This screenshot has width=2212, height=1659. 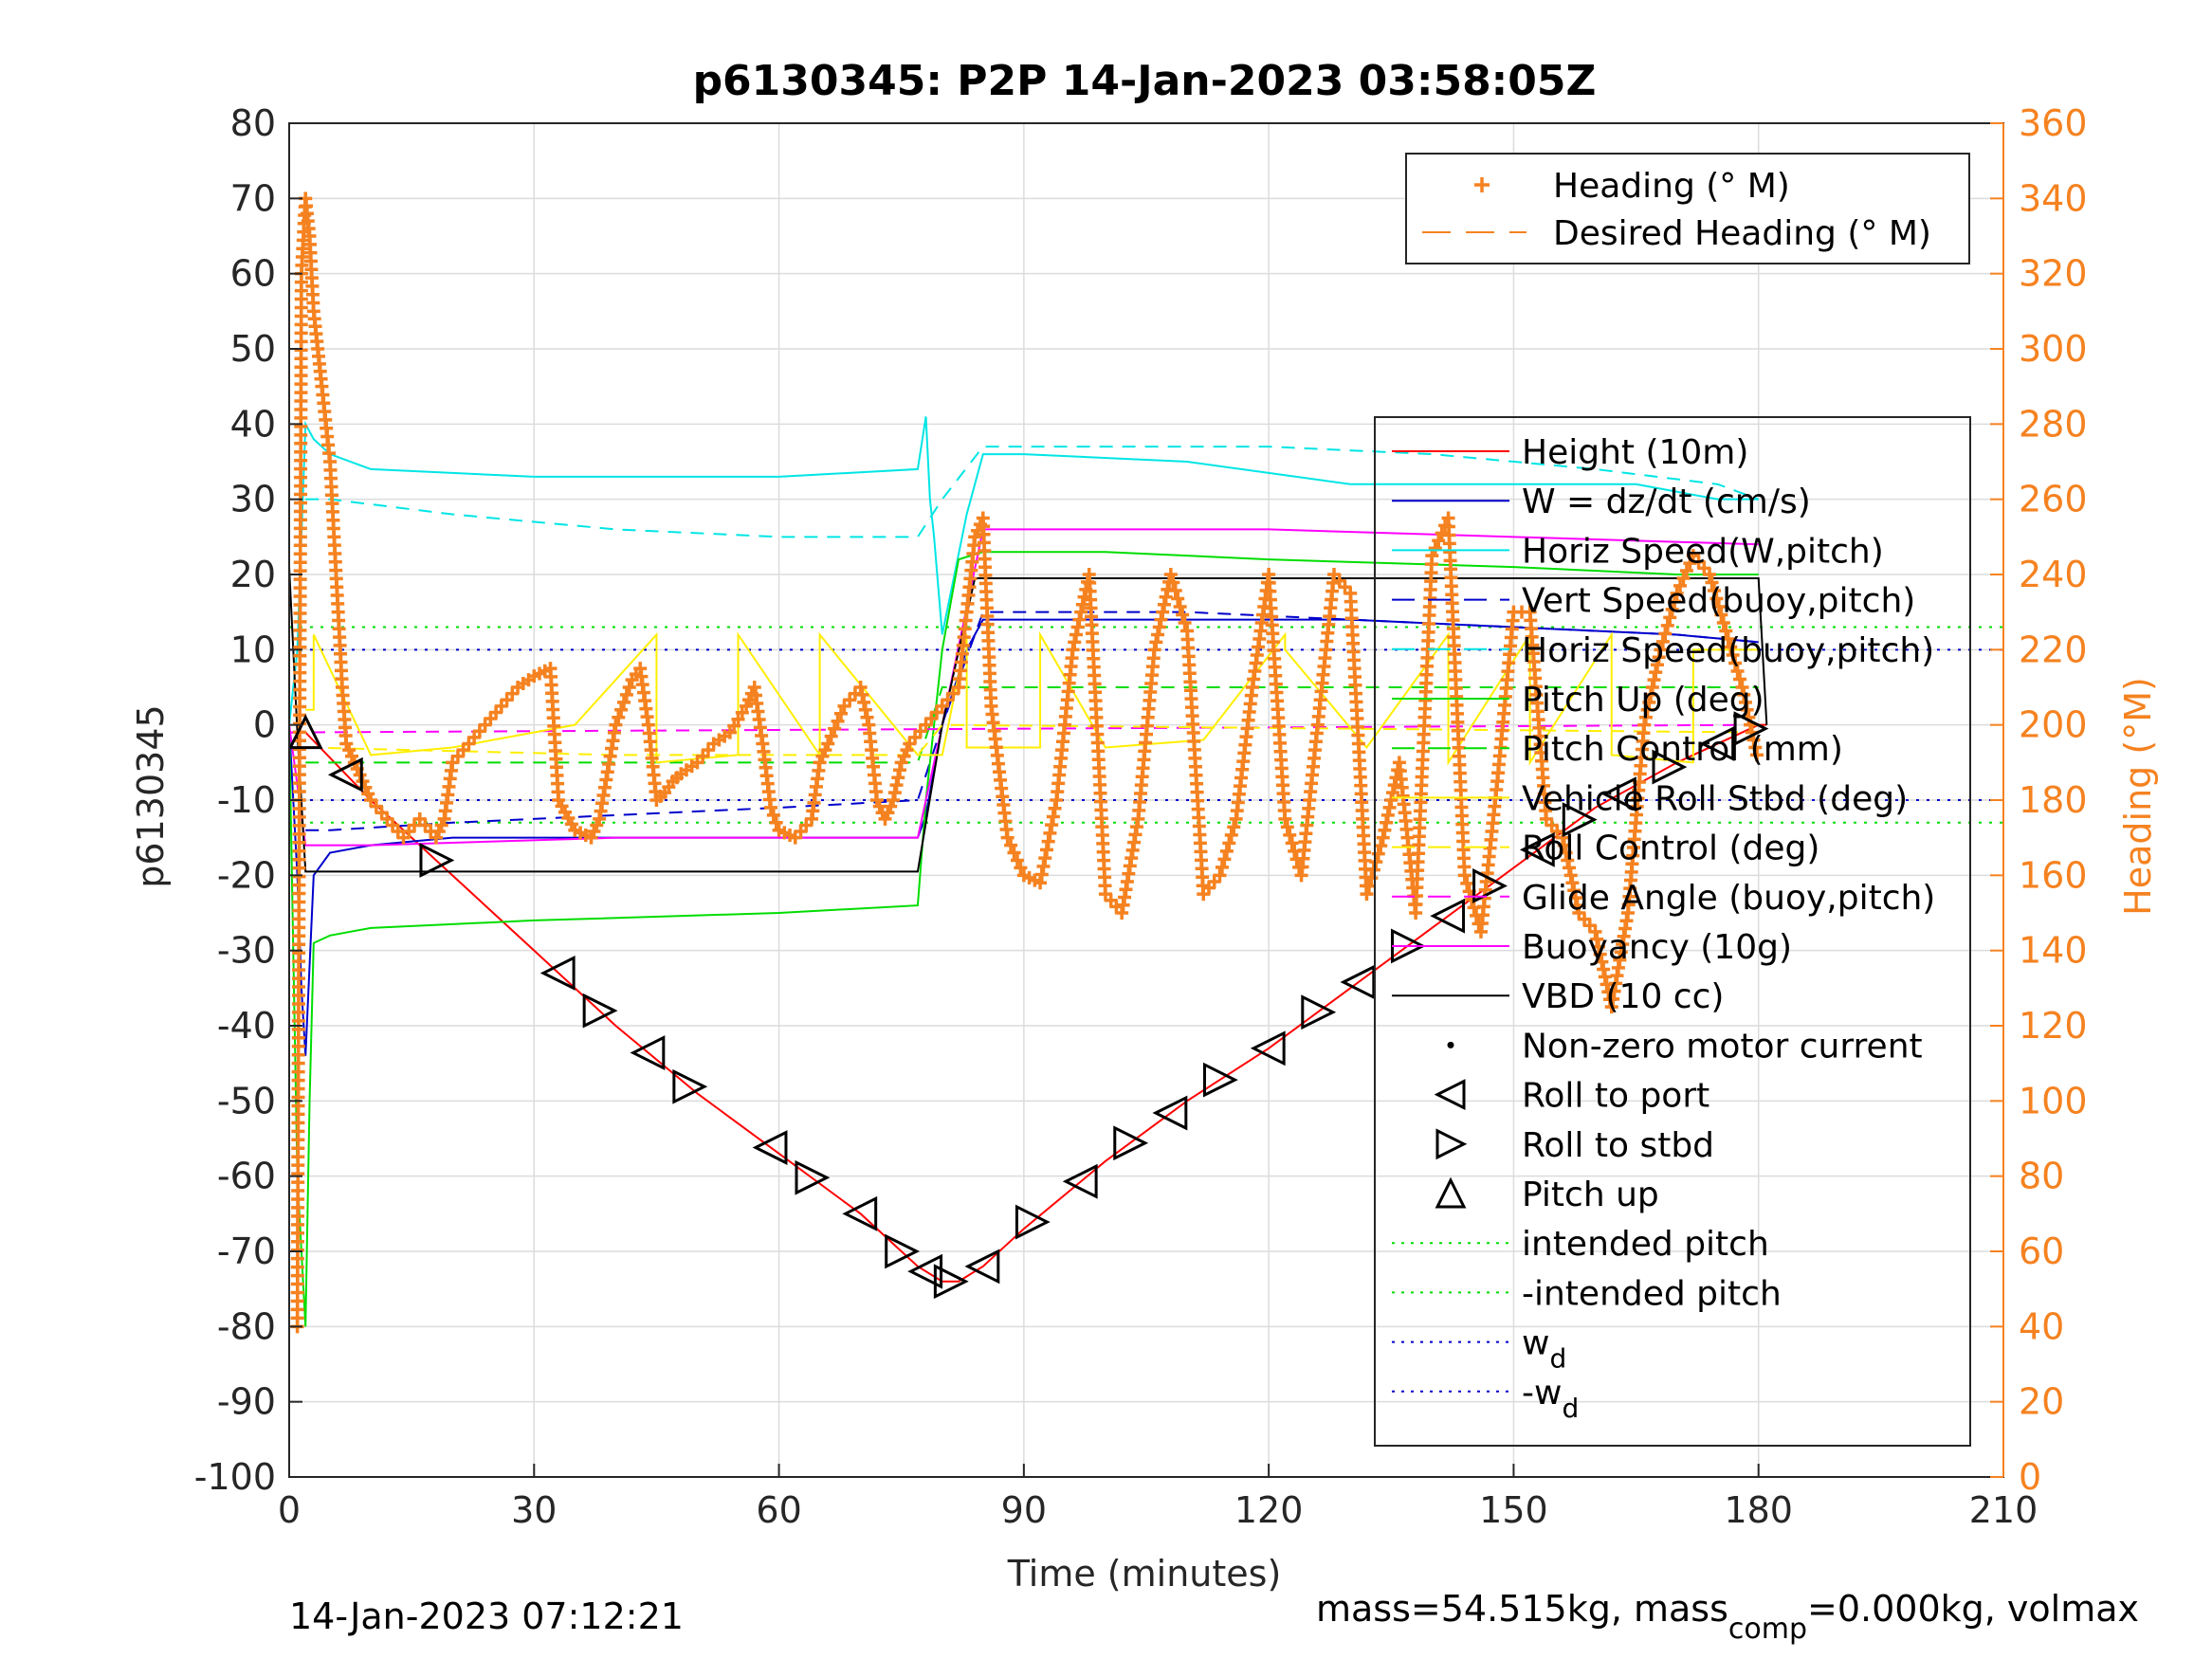 I want to click on y2-tick-label: 0, so click(x=2030, y=1477).